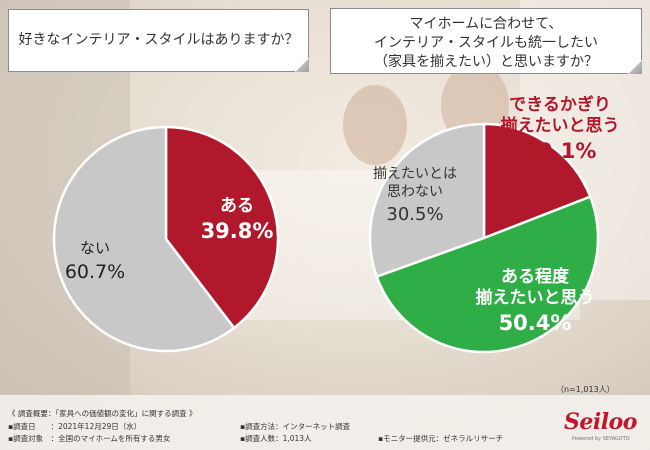  What do you see at coordinates (585, 389) in the screenshot?
I see `sample-size-note: （n=1,013人）` at bounding box center [585, 389].